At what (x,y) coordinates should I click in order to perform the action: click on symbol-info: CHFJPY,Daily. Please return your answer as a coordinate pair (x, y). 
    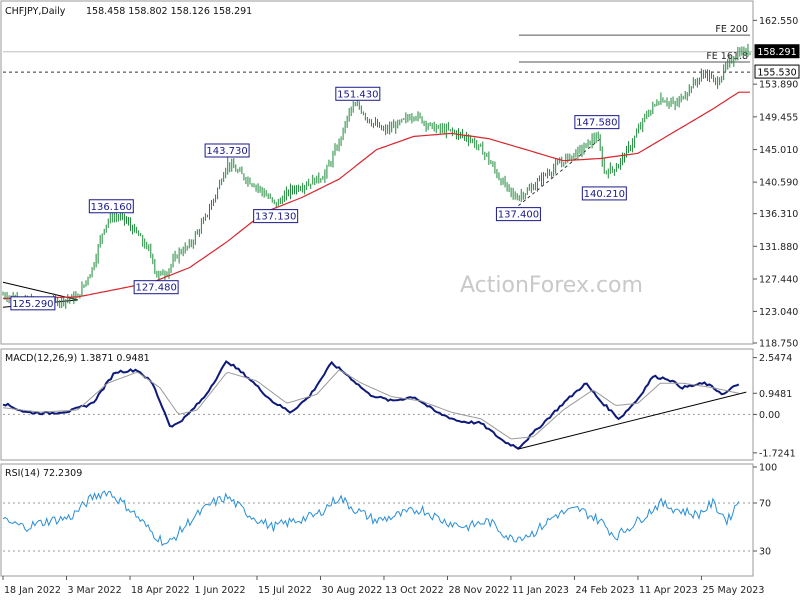
    Looking at the image, I should click on (35, 11).